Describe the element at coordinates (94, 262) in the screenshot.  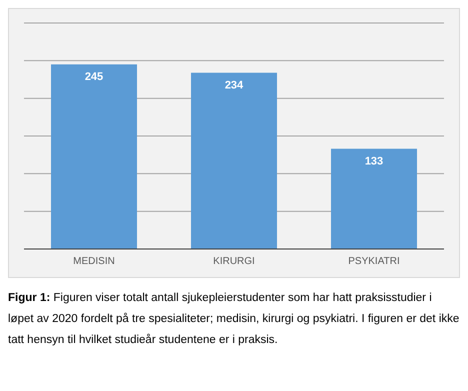
I see `x-tick-label: MEDISIN` at that location.